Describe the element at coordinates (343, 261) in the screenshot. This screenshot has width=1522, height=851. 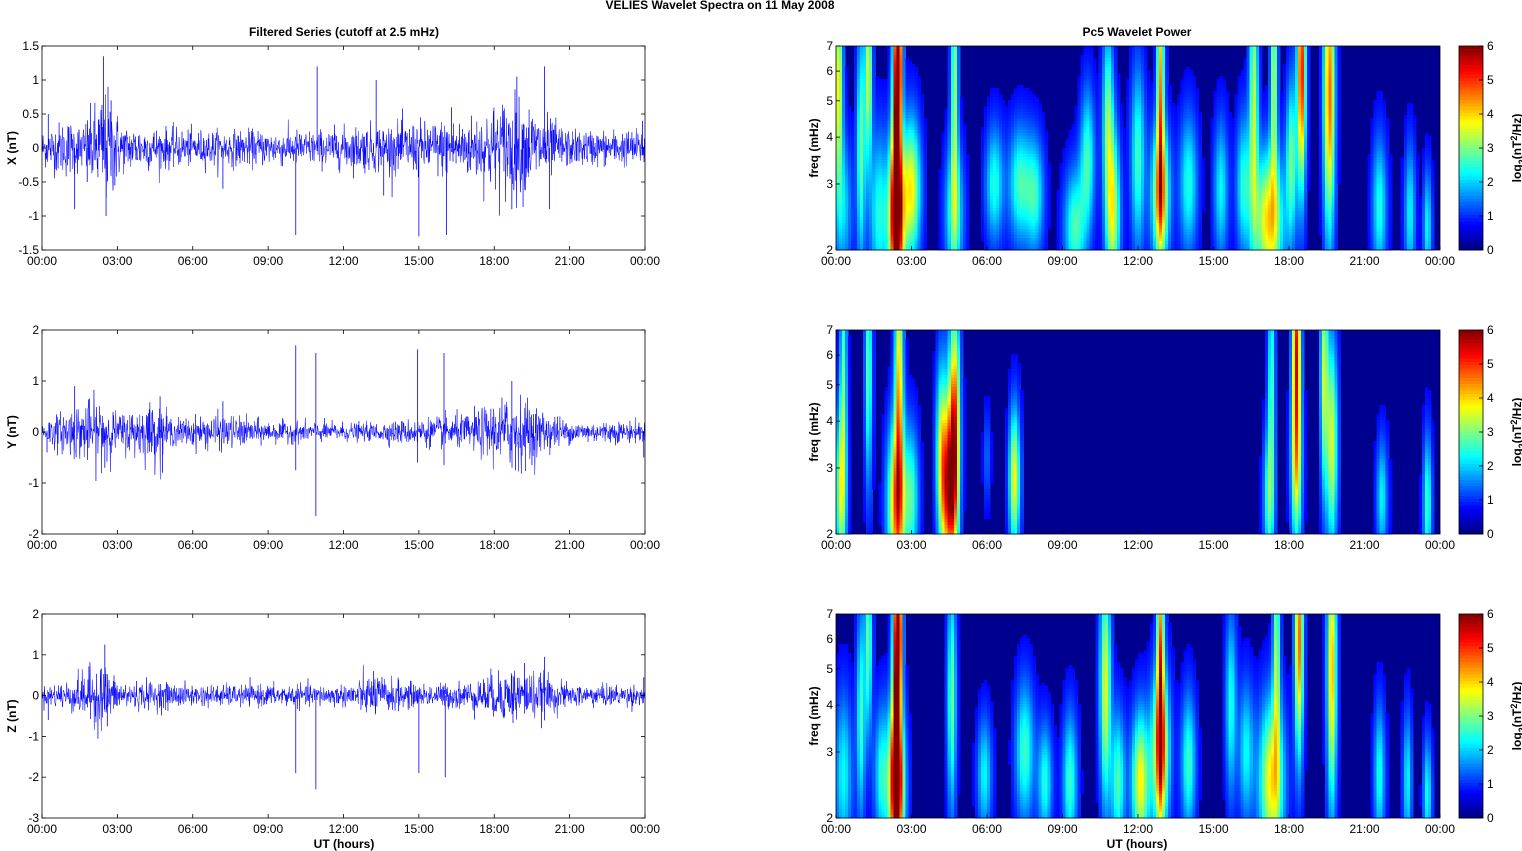
I see `x-series-xtick-label: 12:00` at that location.